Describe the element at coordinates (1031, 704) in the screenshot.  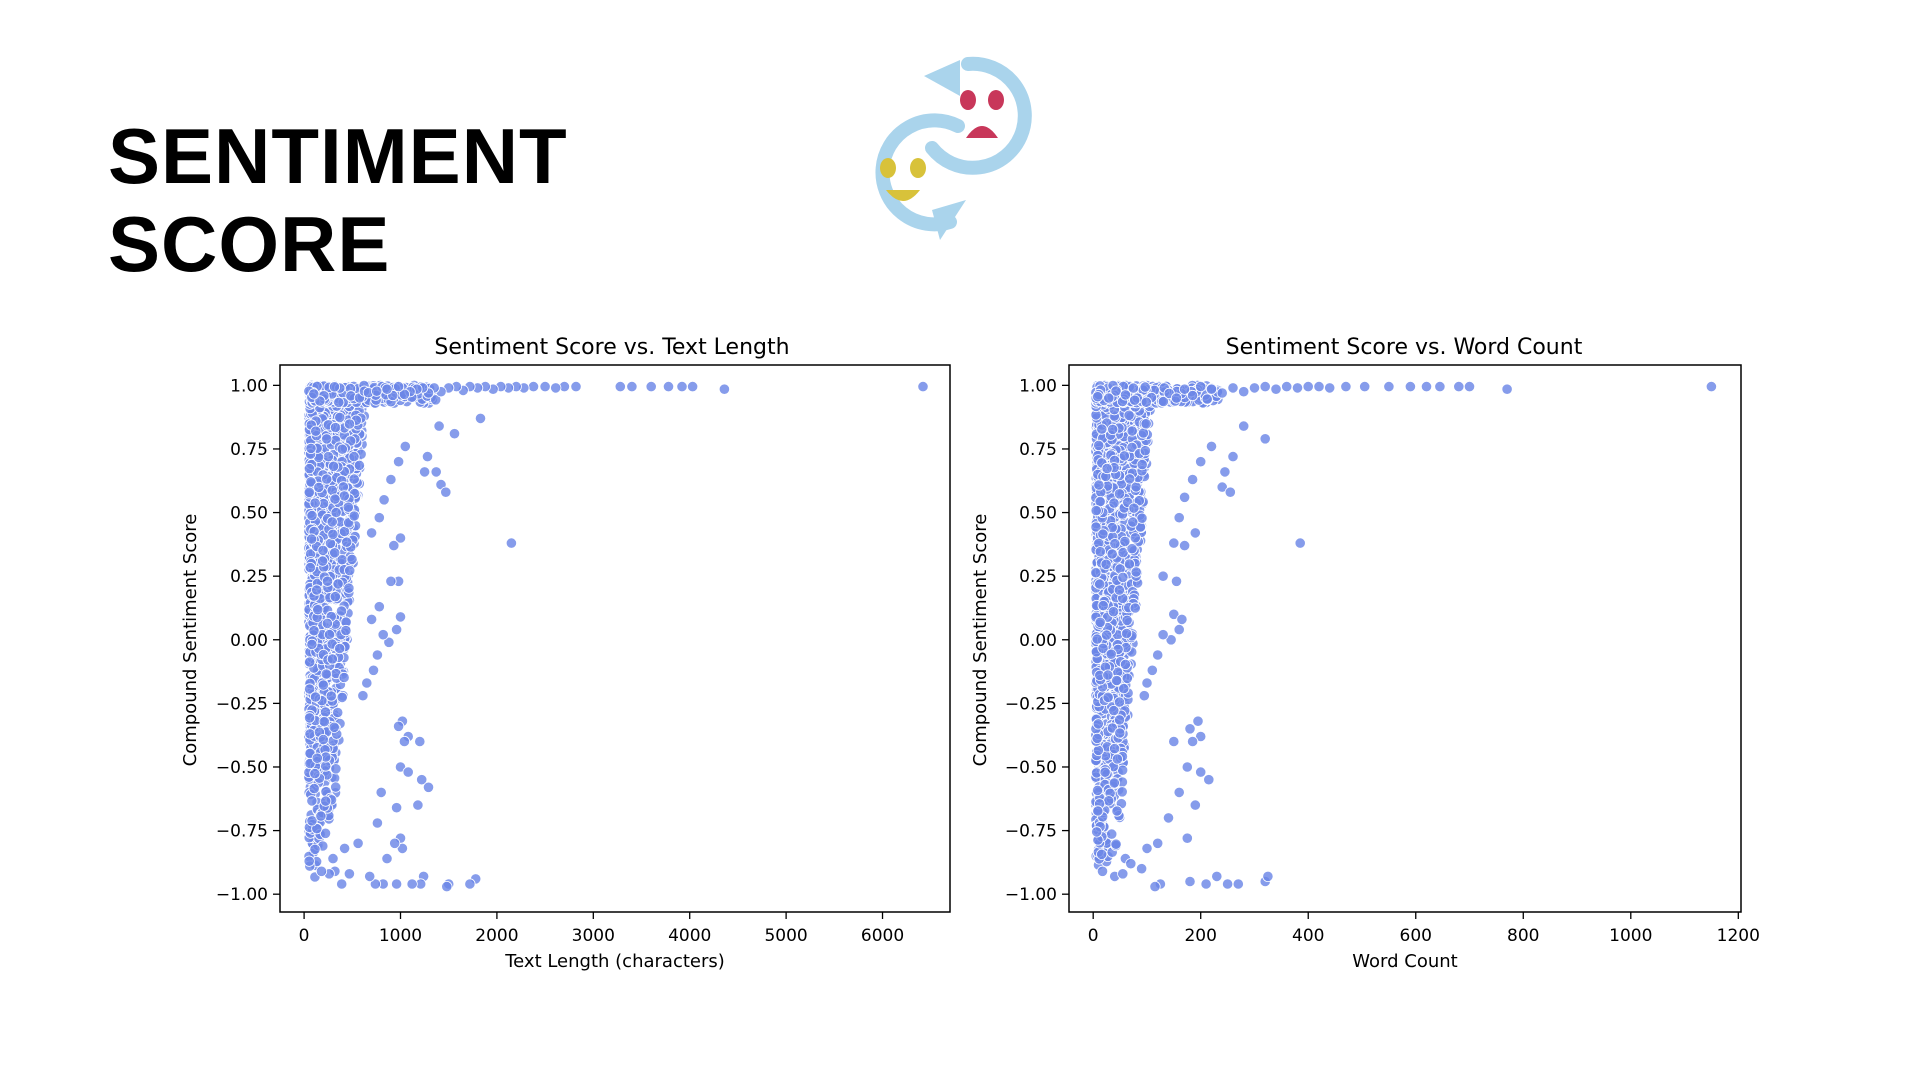
I see `y-tick-label: −0.25` at that location.